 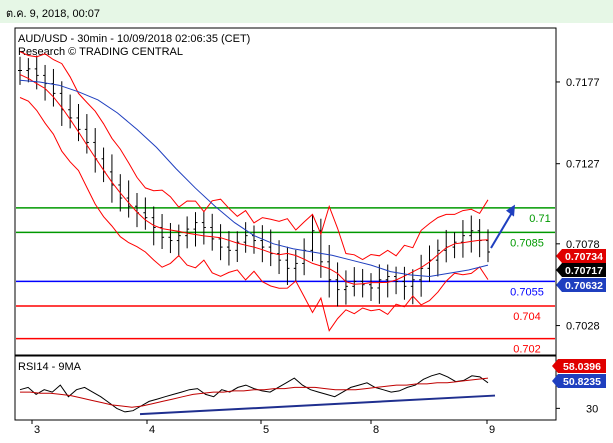 I want to click on level-label: 0.71, so click(x=539, y=219).